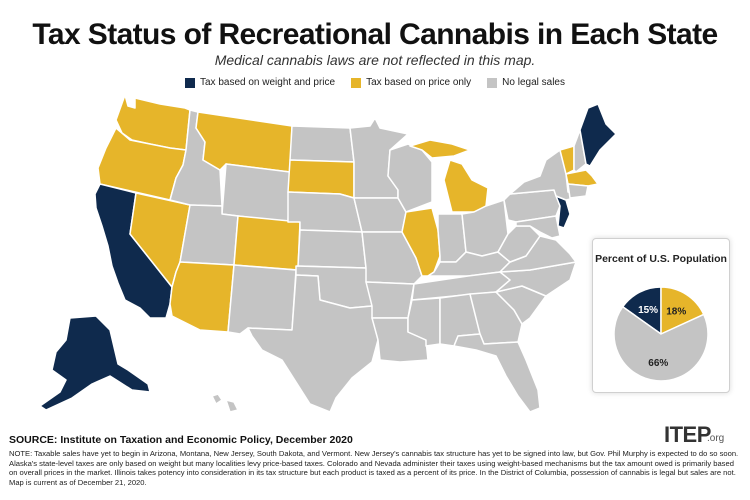  Describe the element at coordinates (232, 406) in the screenshot. I see `state-hawaii-islands` at that location.